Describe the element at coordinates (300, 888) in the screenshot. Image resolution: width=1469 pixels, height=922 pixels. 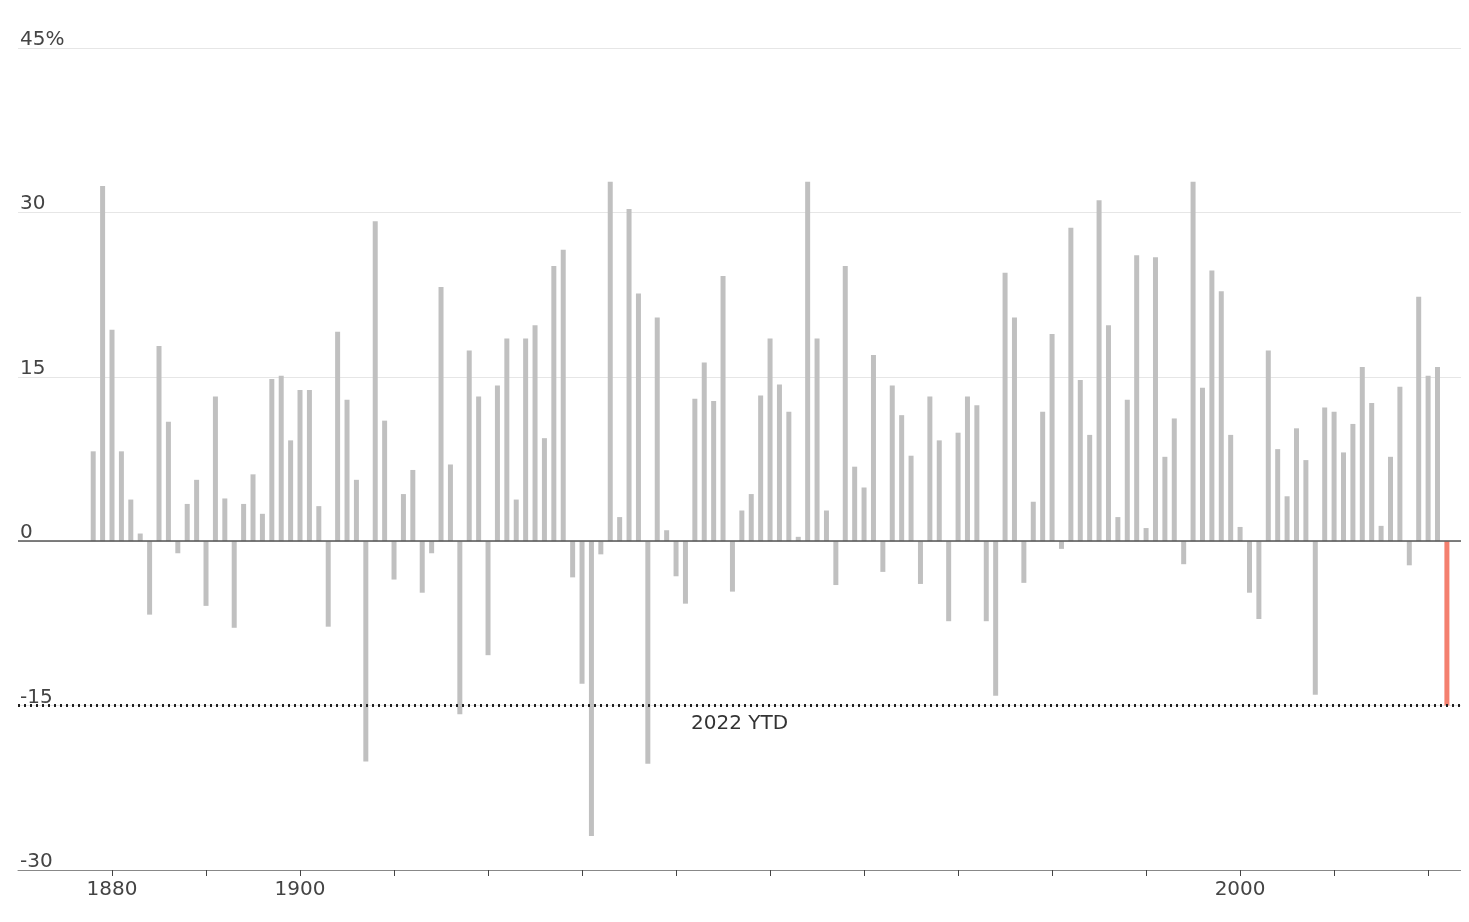
I see `x-tick-label: 1900` at that location.